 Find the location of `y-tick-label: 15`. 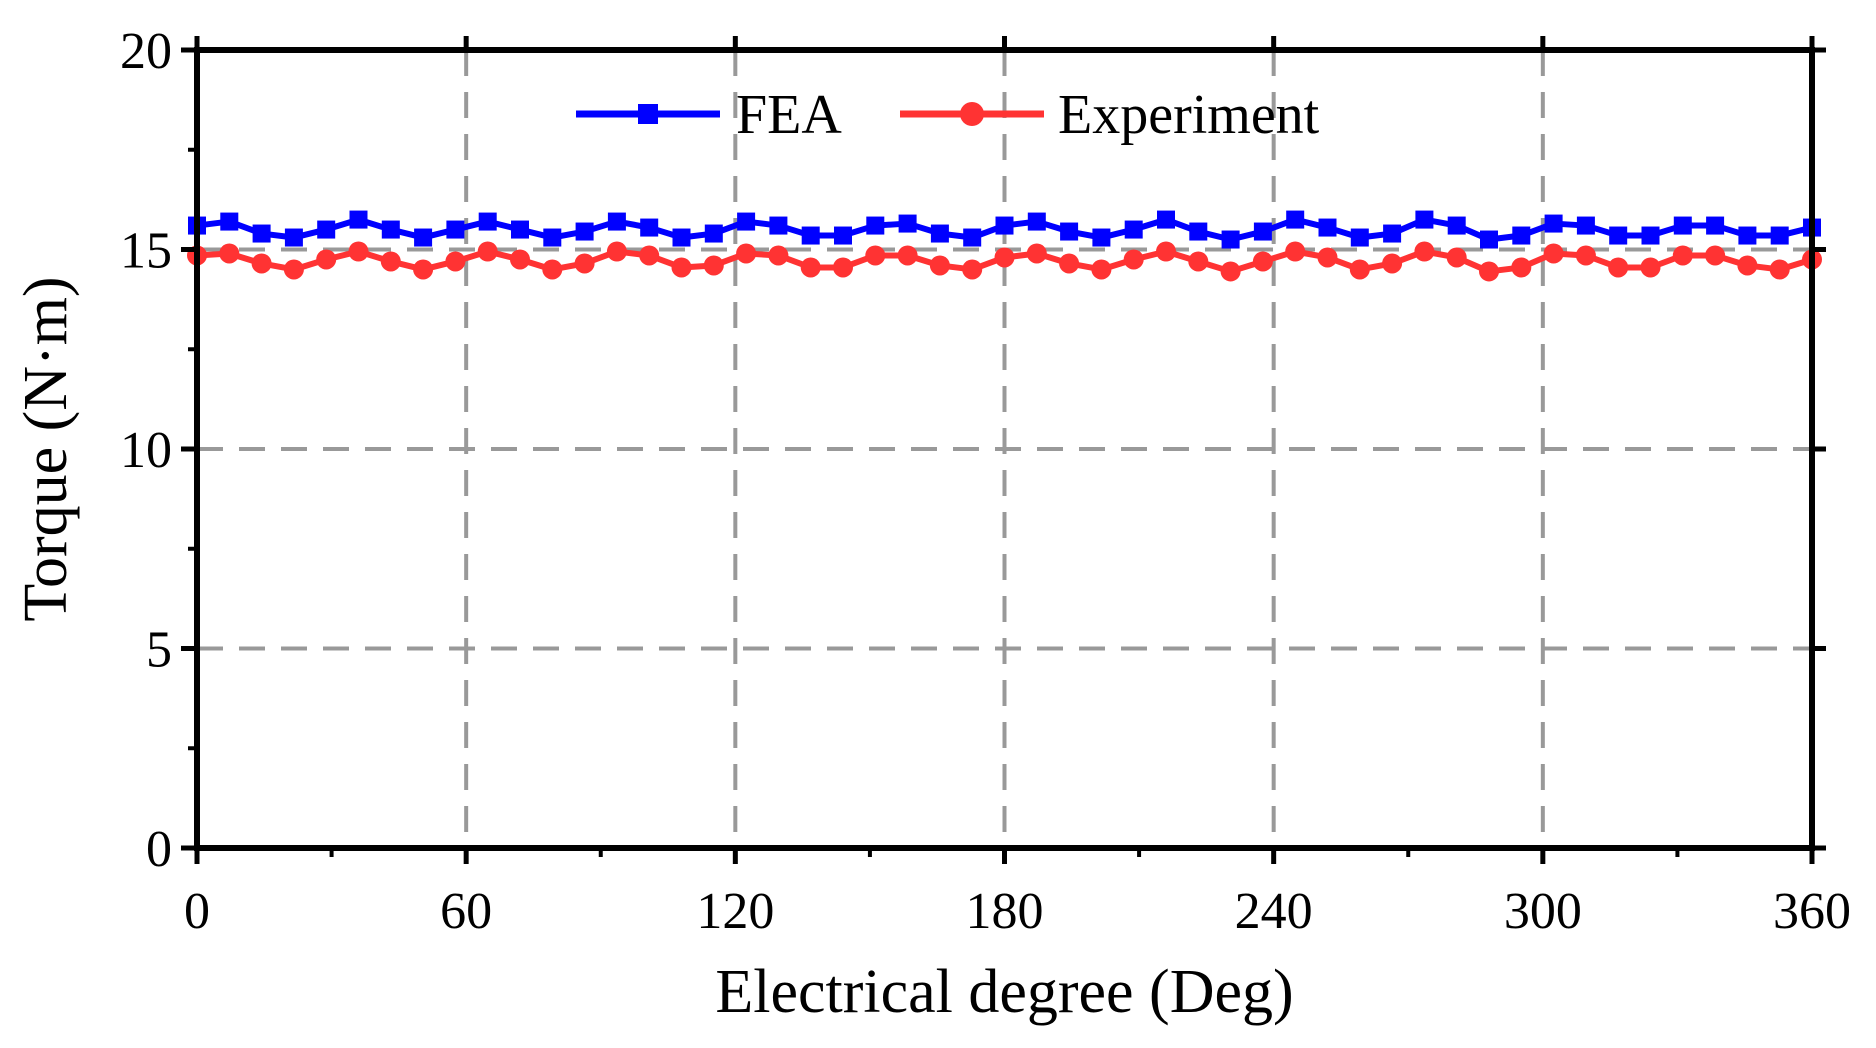

y-tick-label: 15 is located at coordinates (146, 251).